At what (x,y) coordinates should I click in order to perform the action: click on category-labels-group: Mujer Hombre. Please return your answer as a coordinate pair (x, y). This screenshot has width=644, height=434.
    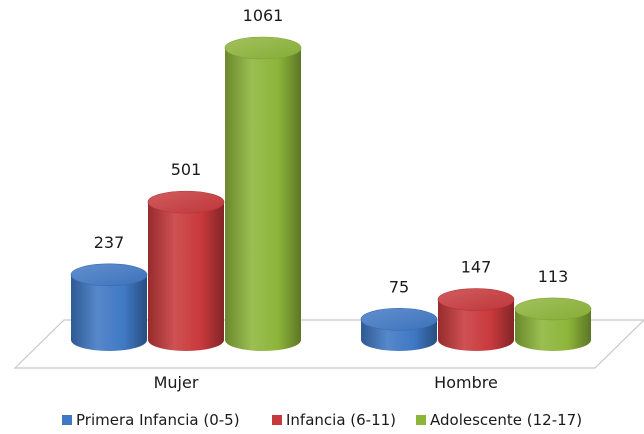
    Looking at the image, I should click on (326, 382).